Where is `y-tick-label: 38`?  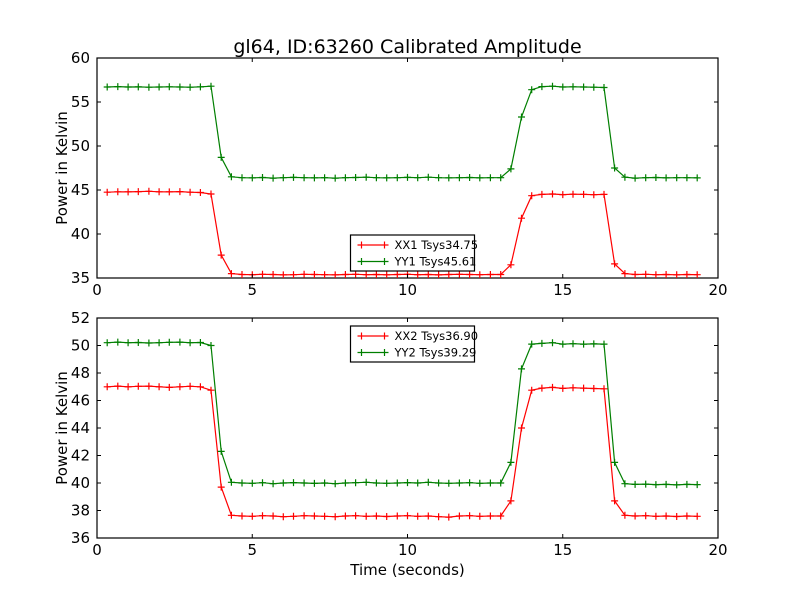
y-tick-label: 38 is located at coordinates (80, 511).